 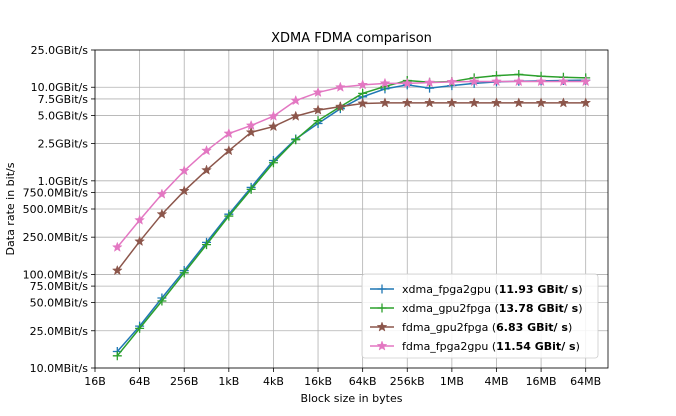 I want to click on legend-item-xdma_fpga2gpu: xdma_fpga2gpu (11.93 GBit/ s), so click(x=476, y=289).